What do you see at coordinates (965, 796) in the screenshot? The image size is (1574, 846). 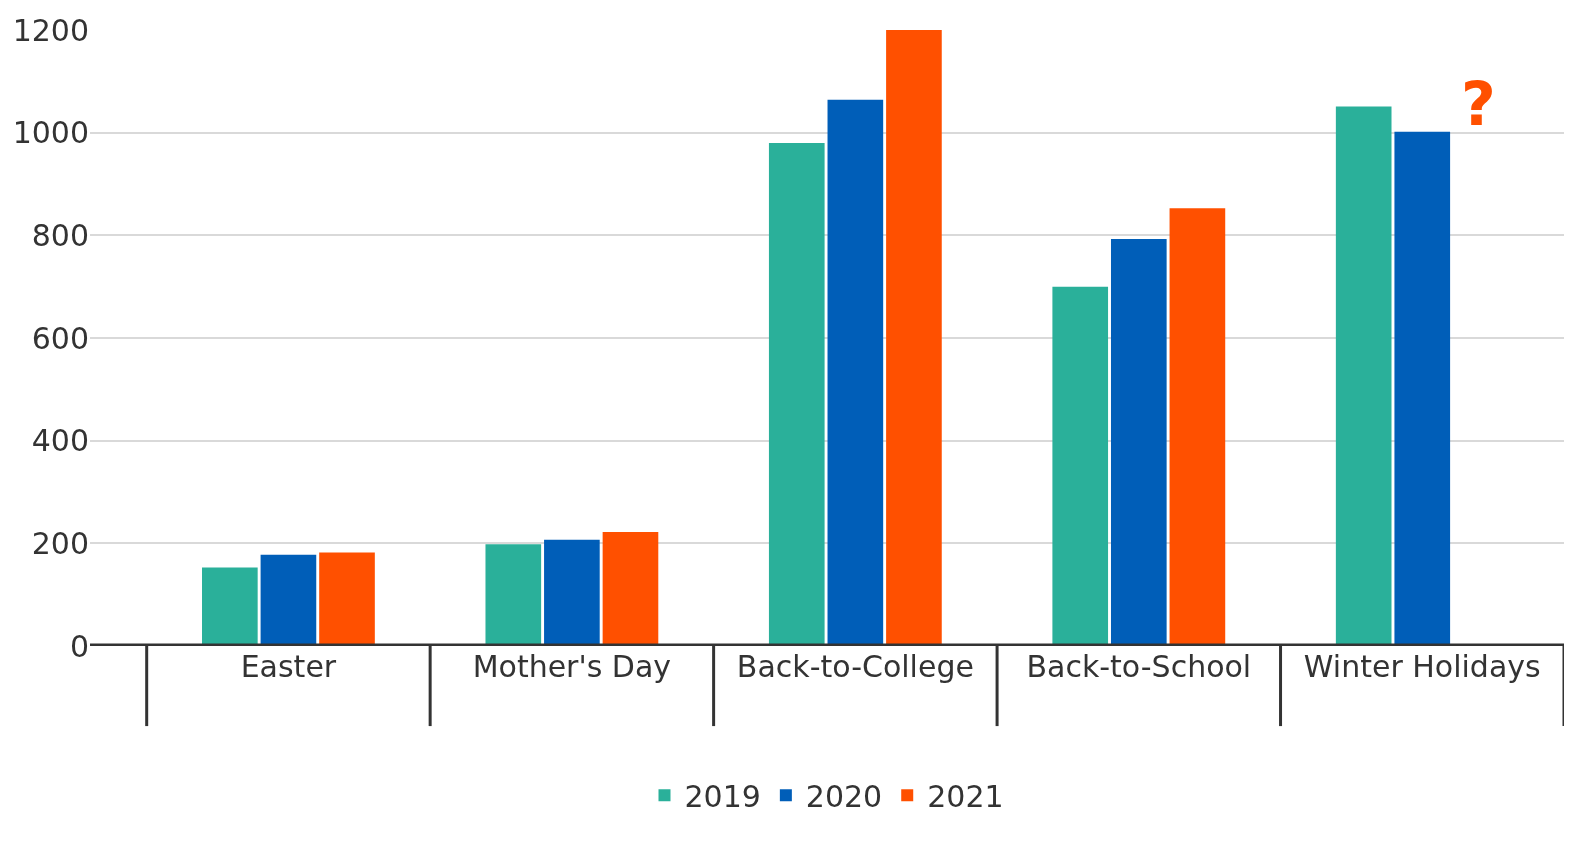 I see `legend-label: 2021` at bounding box center [965, 796].